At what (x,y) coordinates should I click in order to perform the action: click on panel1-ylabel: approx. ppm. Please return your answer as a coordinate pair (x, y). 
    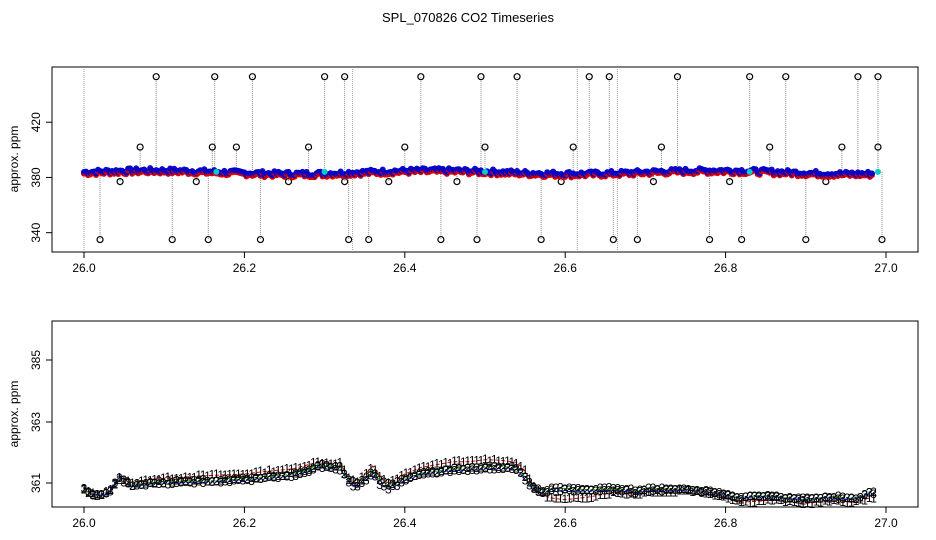
    Looking at the image, I should click on (14, 159).